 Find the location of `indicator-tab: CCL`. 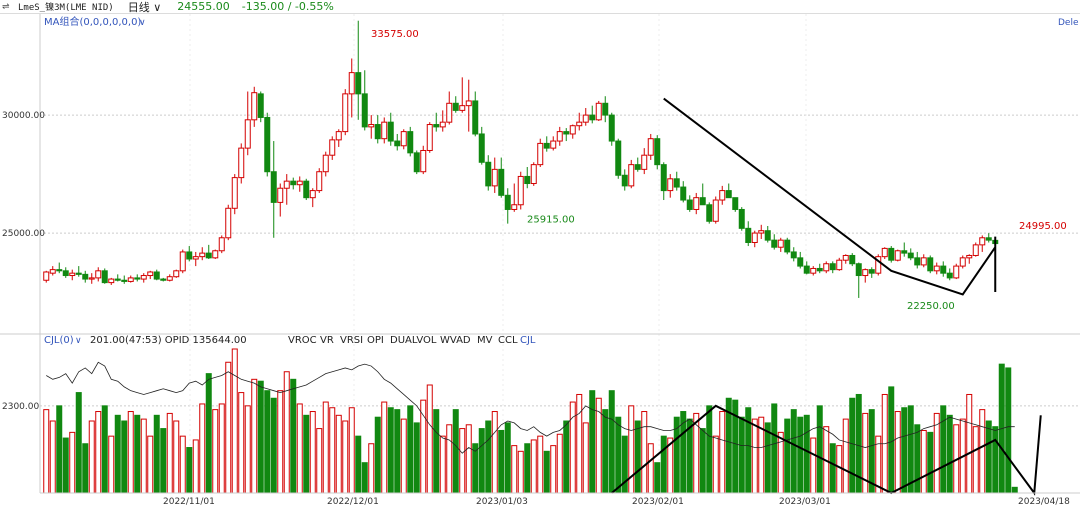

indicator-tab: CCL is located at coordinates (508, 340).